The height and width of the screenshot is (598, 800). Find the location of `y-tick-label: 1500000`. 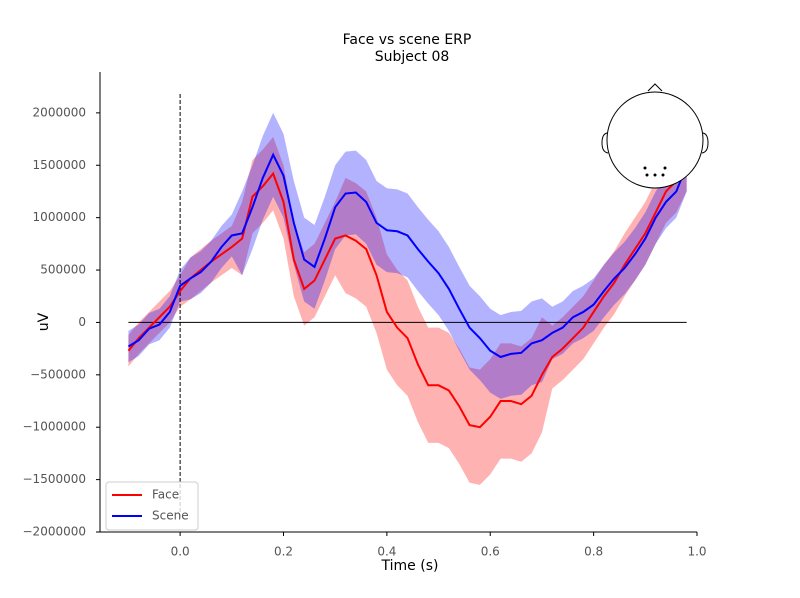

y-tick-label: 1500000 is located at coordinates (59, 165).